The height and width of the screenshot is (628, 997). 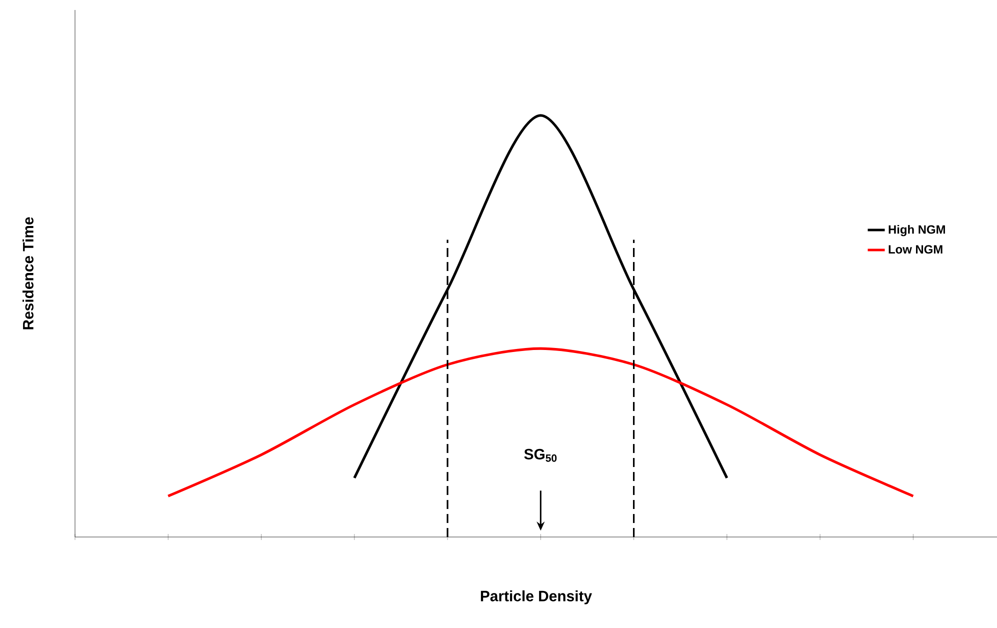 I want to click on y-axis-title: Residence Time, so click(x=28, y=273).